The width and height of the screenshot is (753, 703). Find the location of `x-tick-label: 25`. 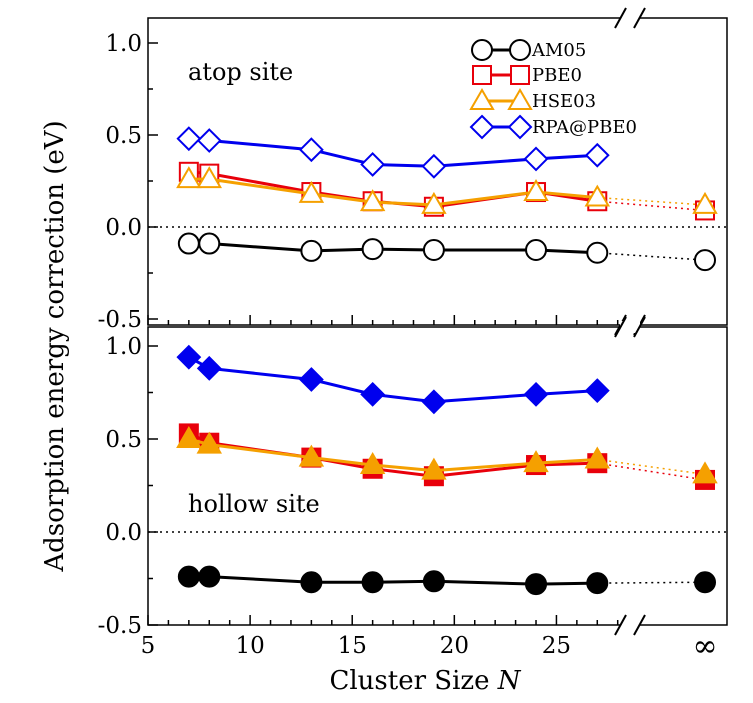

x-tick-label: 25 is located at coordinates (556, 646).